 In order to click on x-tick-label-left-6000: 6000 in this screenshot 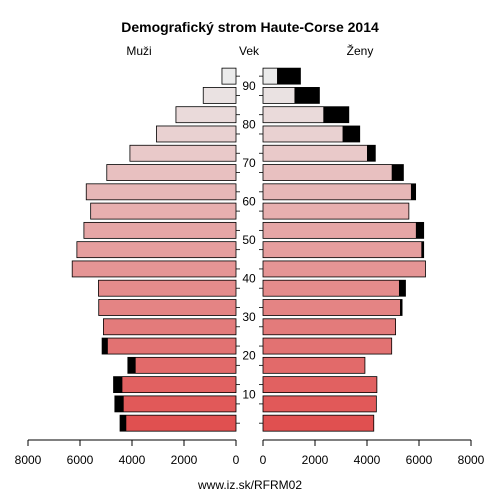, I will do `click(80, 460)`.